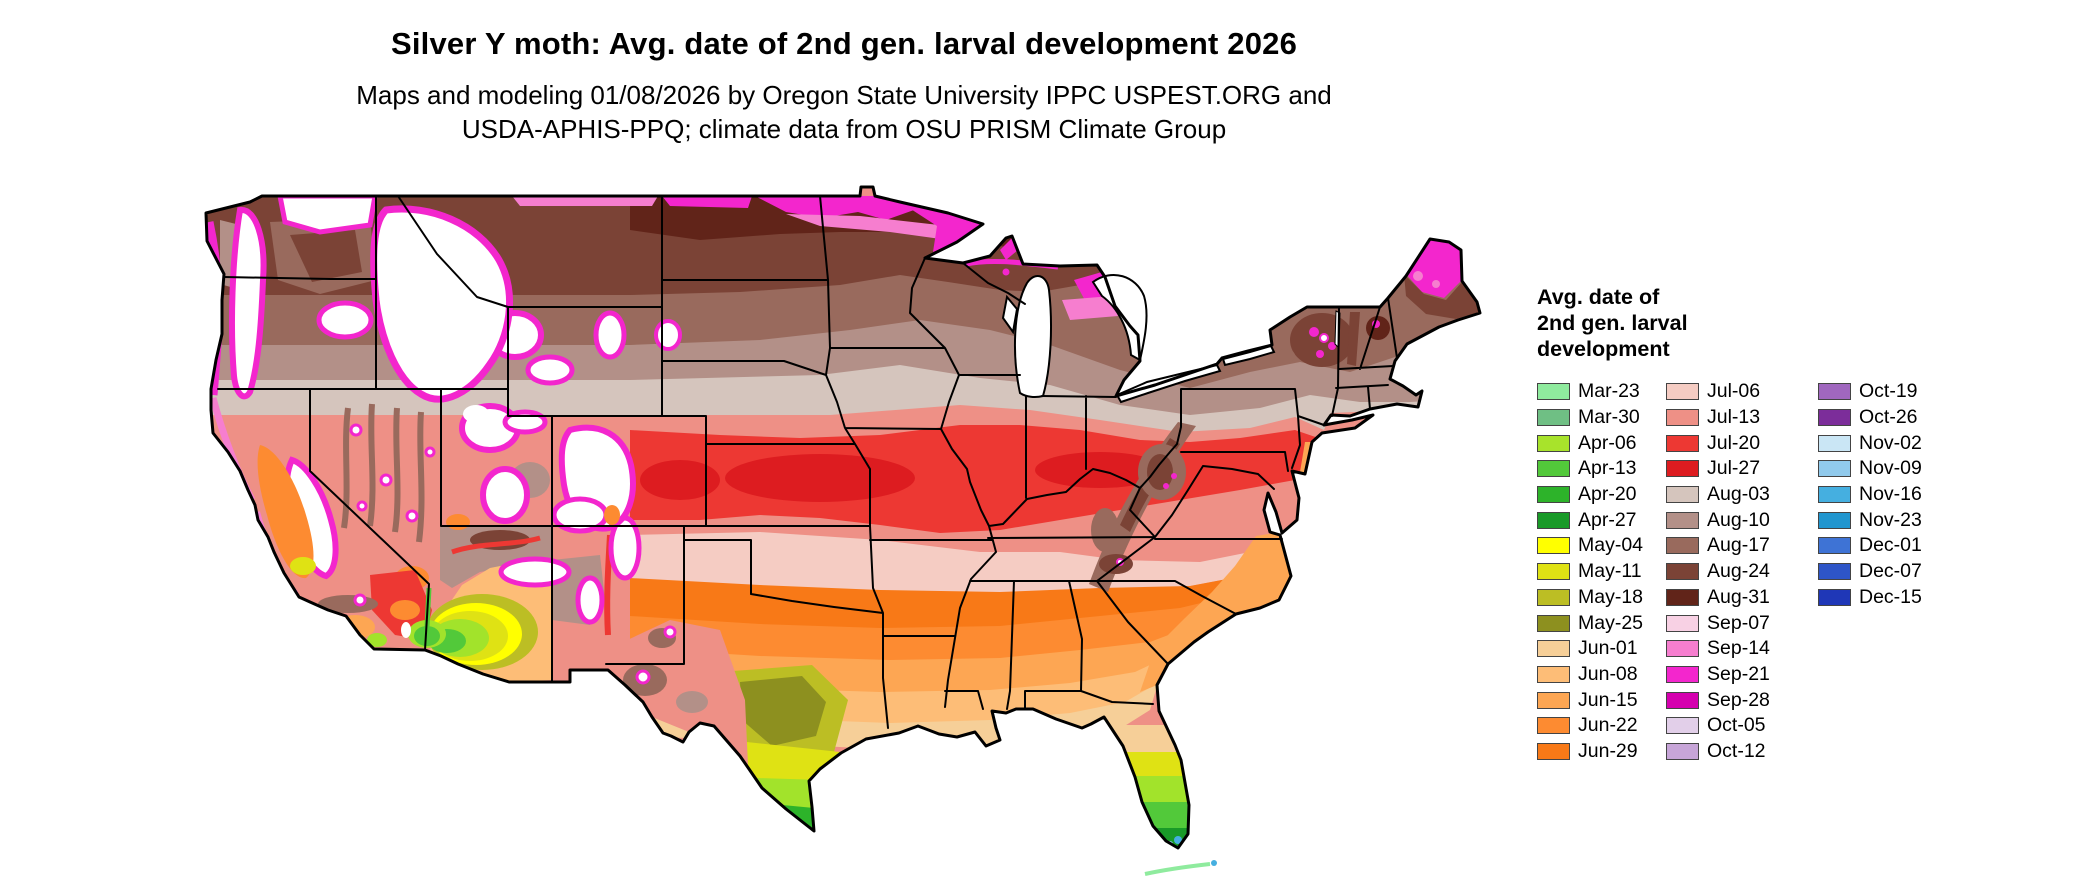 The height and width of the screenshot is (892, 2100). I want to click on legend-item: Dec-15, so click(1882, 598).